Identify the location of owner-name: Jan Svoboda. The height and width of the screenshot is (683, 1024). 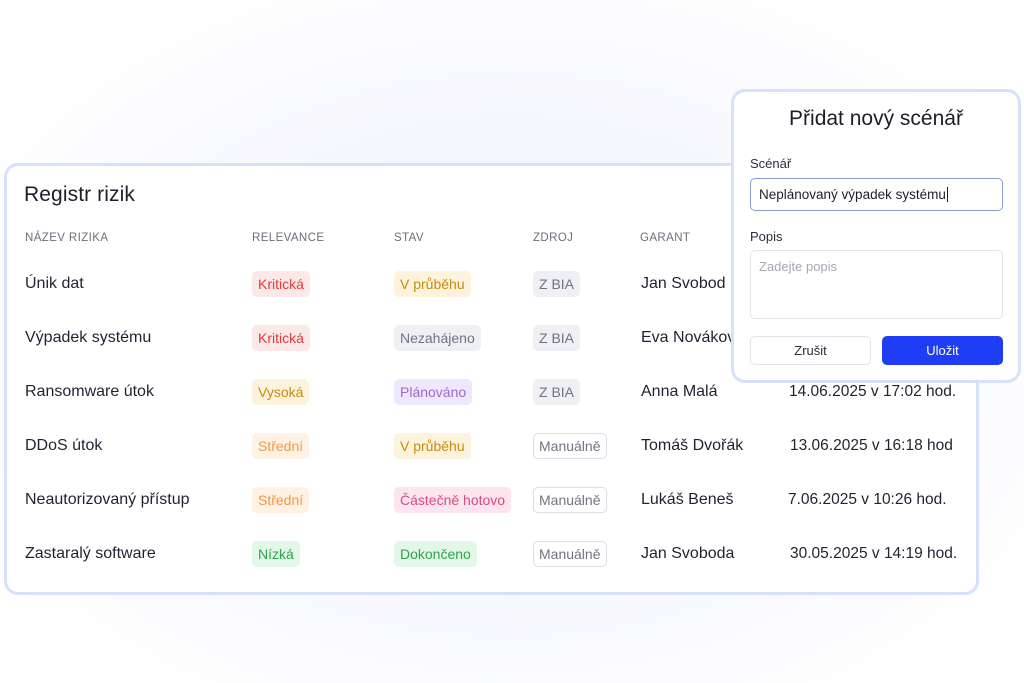
(688, 553).